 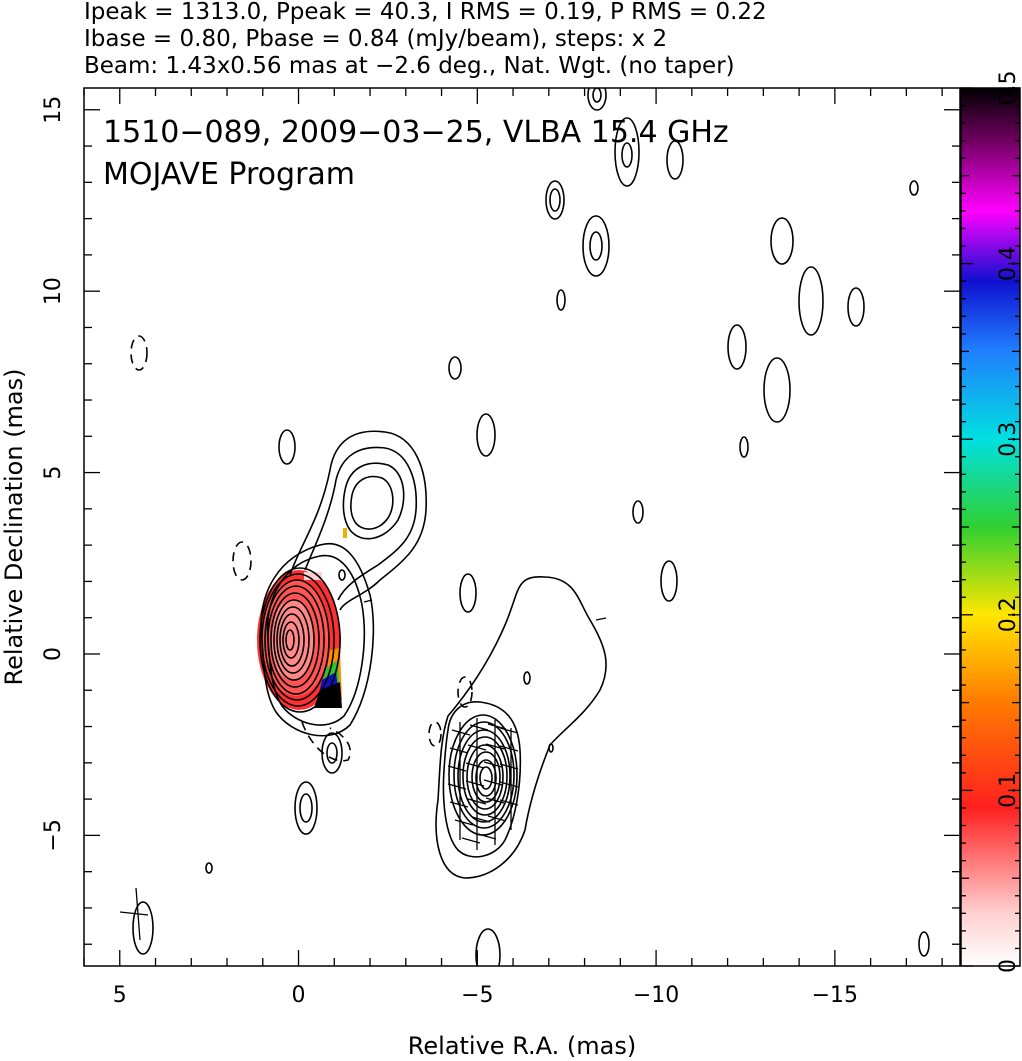 I want to click on x-tick-label: −10, so click(x=656, y=995).